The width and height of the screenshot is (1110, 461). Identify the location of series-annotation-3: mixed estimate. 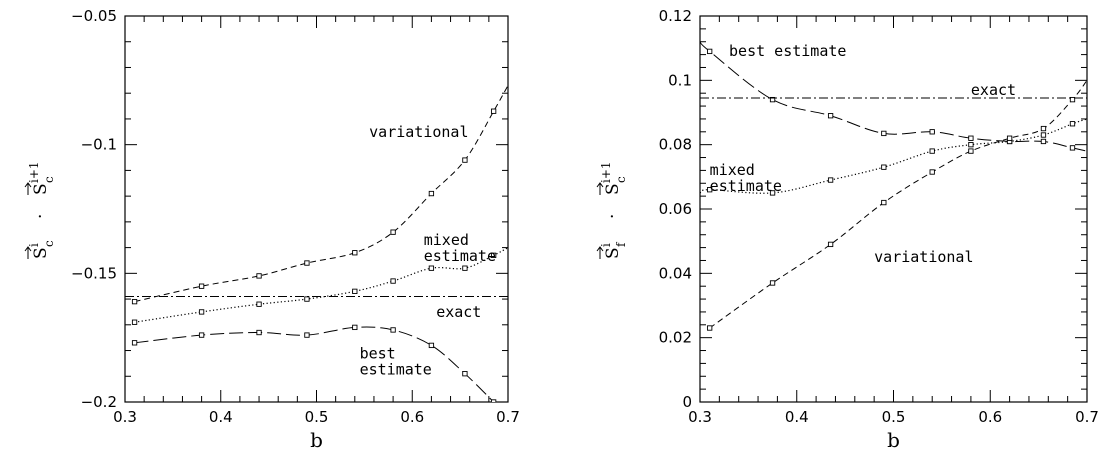
(746, 178).